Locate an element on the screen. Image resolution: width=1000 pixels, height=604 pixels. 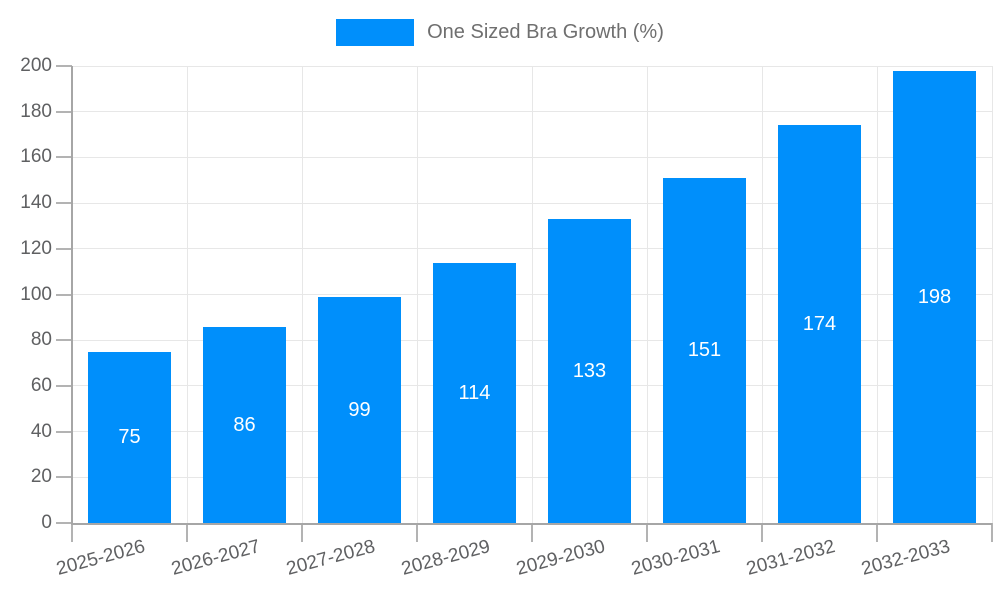
bar: 75 is located at coordinates (129, 437).